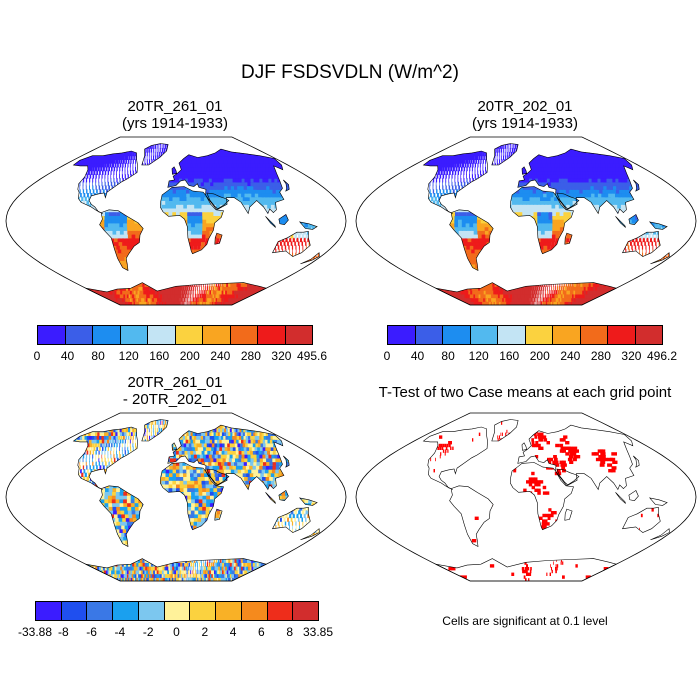 This screenshot has height=700, width=700. What do you see at coordinates (318, 632) in the screenshot?
I see `colorbar-tick-label: 33.85` at bounding box center [318, 632].